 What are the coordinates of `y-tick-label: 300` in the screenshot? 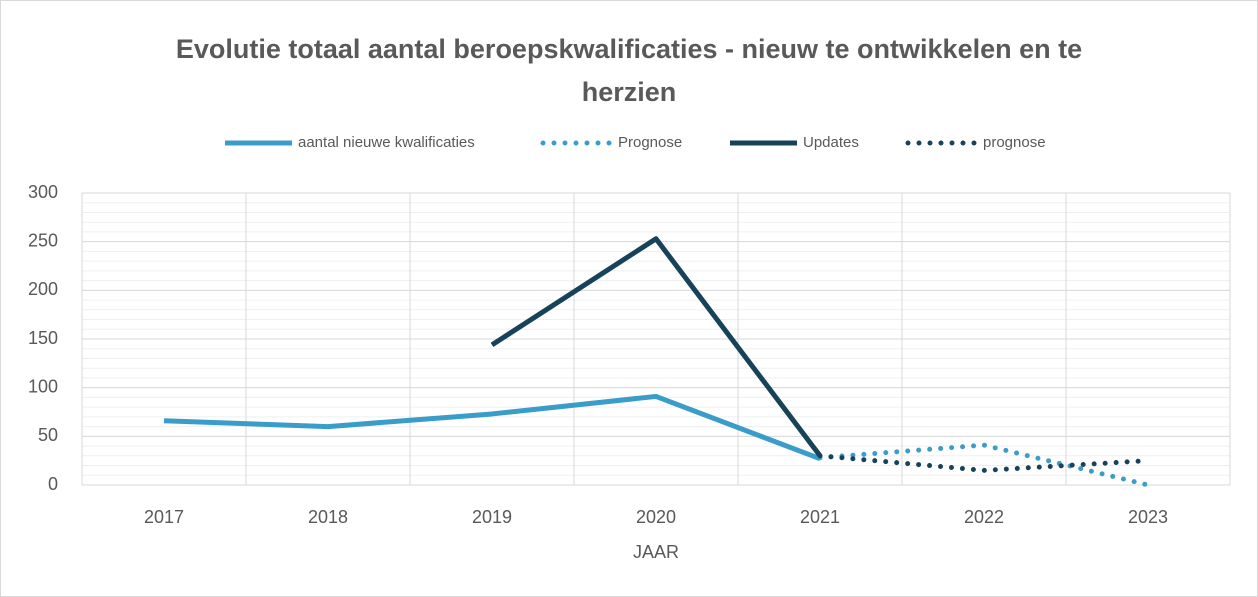 It's located at (43, 192).